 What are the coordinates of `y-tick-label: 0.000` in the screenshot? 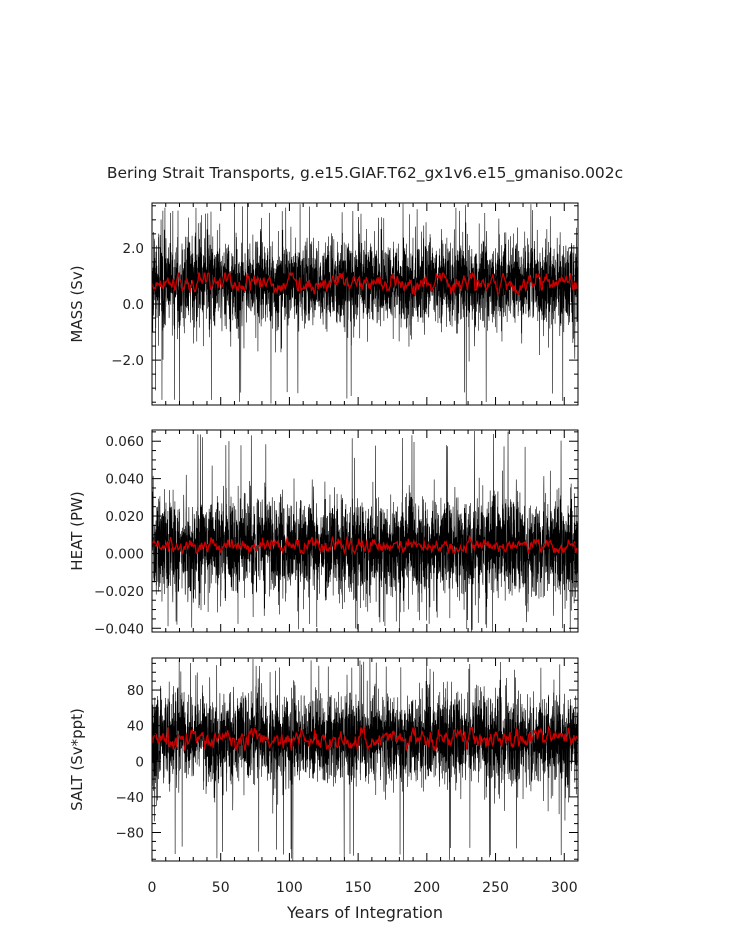 It's located at (124, 554).